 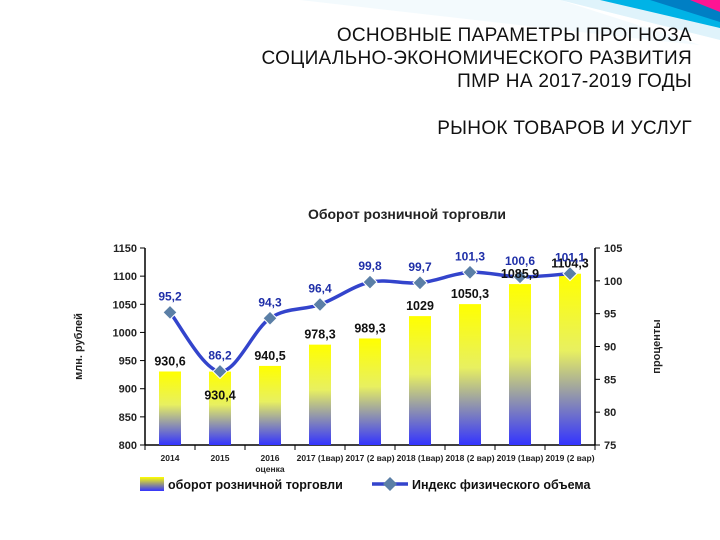 I want to click on y-tick-label-left: 1150, so click(x=125, y=249).